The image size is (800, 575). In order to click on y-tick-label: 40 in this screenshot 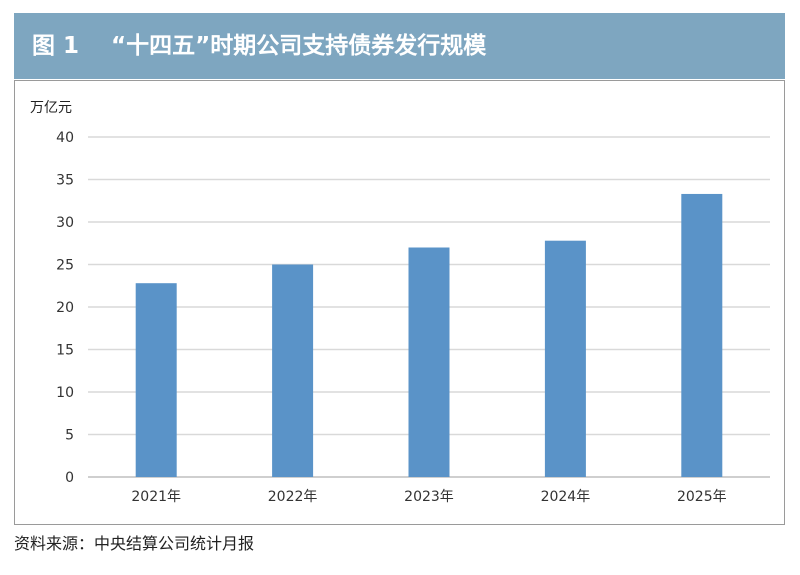, I will do `click(65, 138)`.